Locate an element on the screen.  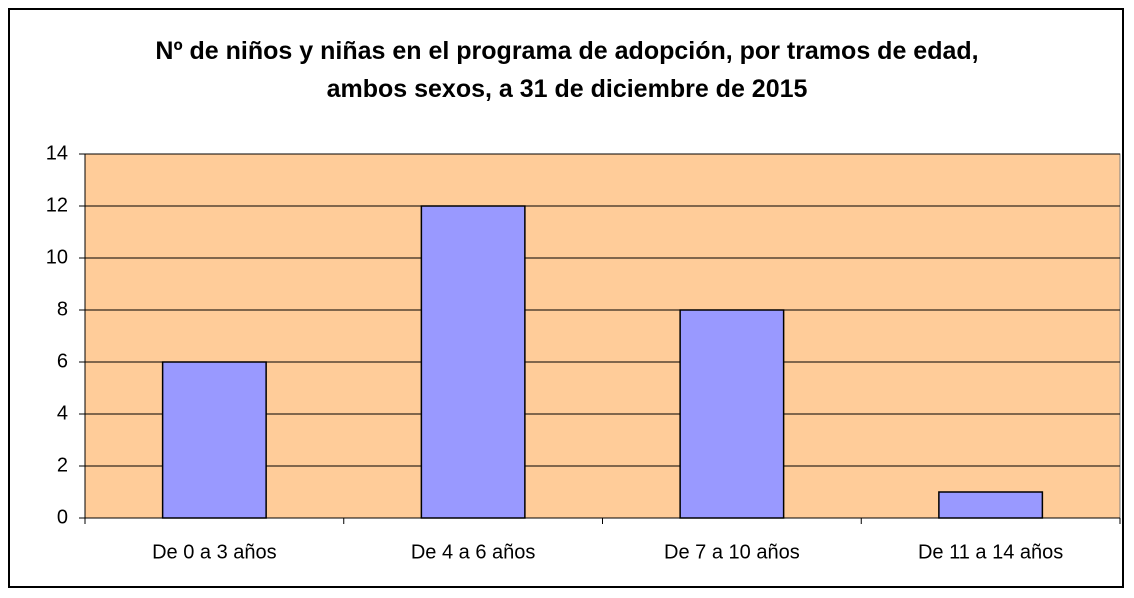
y-tick-label: 6 is located at coordinates (62, 361).